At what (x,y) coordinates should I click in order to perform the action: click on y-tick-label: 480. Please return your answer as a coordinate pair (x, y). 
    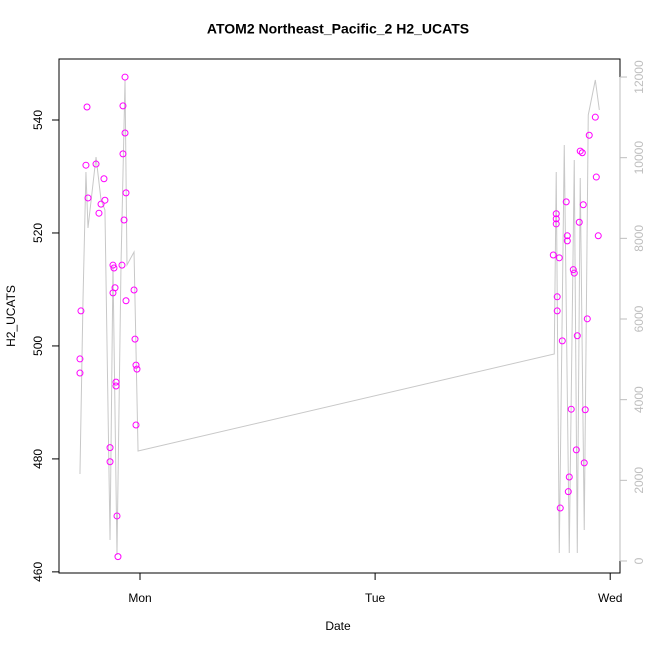
    Looking at the image, I should click on (38, 459).